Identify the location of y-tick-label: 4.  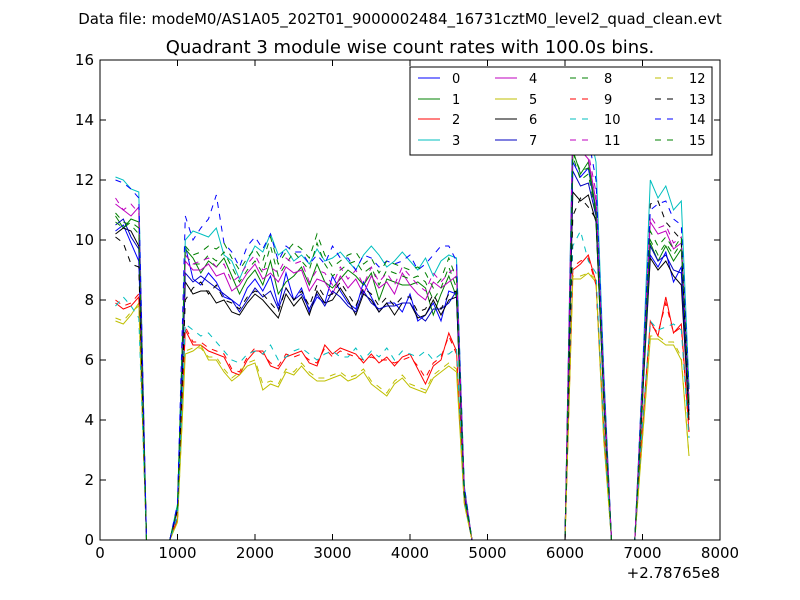
(89, 420).